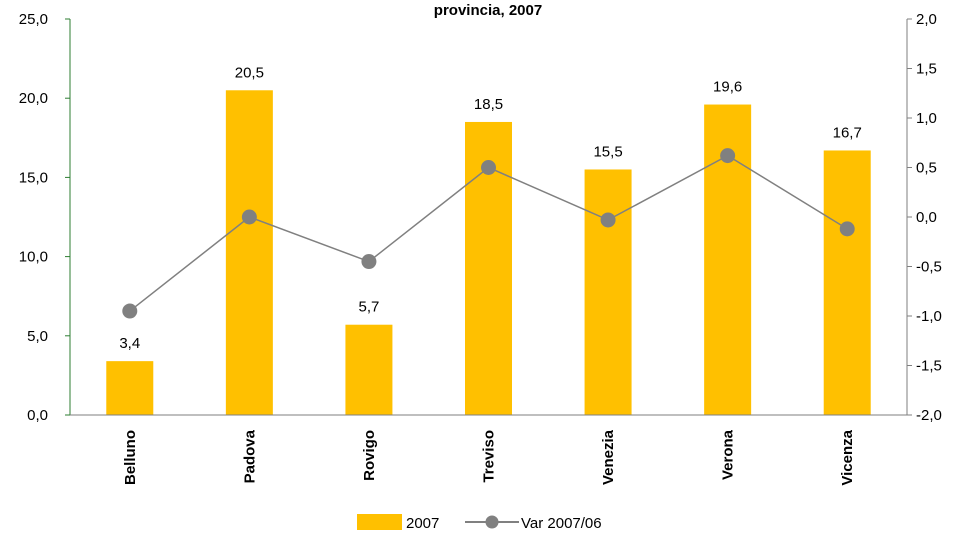 Image resolution: width=965 pixels, height=535 pixels. What do you see at coordinates (249, 72) in the screenshot?
I see `bar-data-label: 20,5` at bounding box center [249, 72].